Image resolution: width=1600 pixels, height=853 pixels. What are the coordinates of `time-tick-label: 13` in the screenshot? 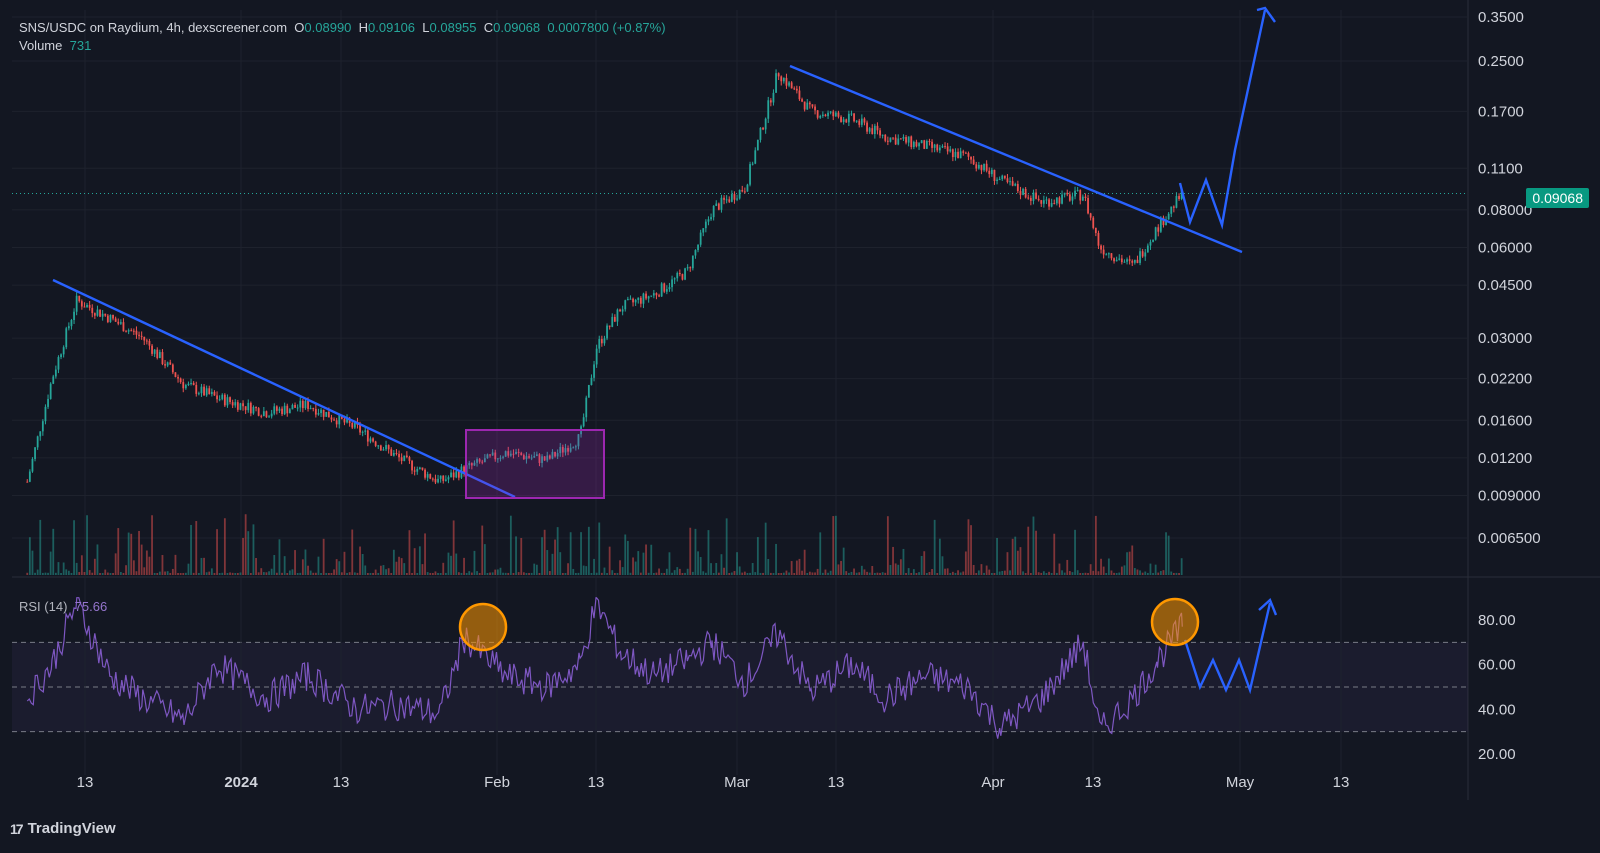 It's located at (596, 782).